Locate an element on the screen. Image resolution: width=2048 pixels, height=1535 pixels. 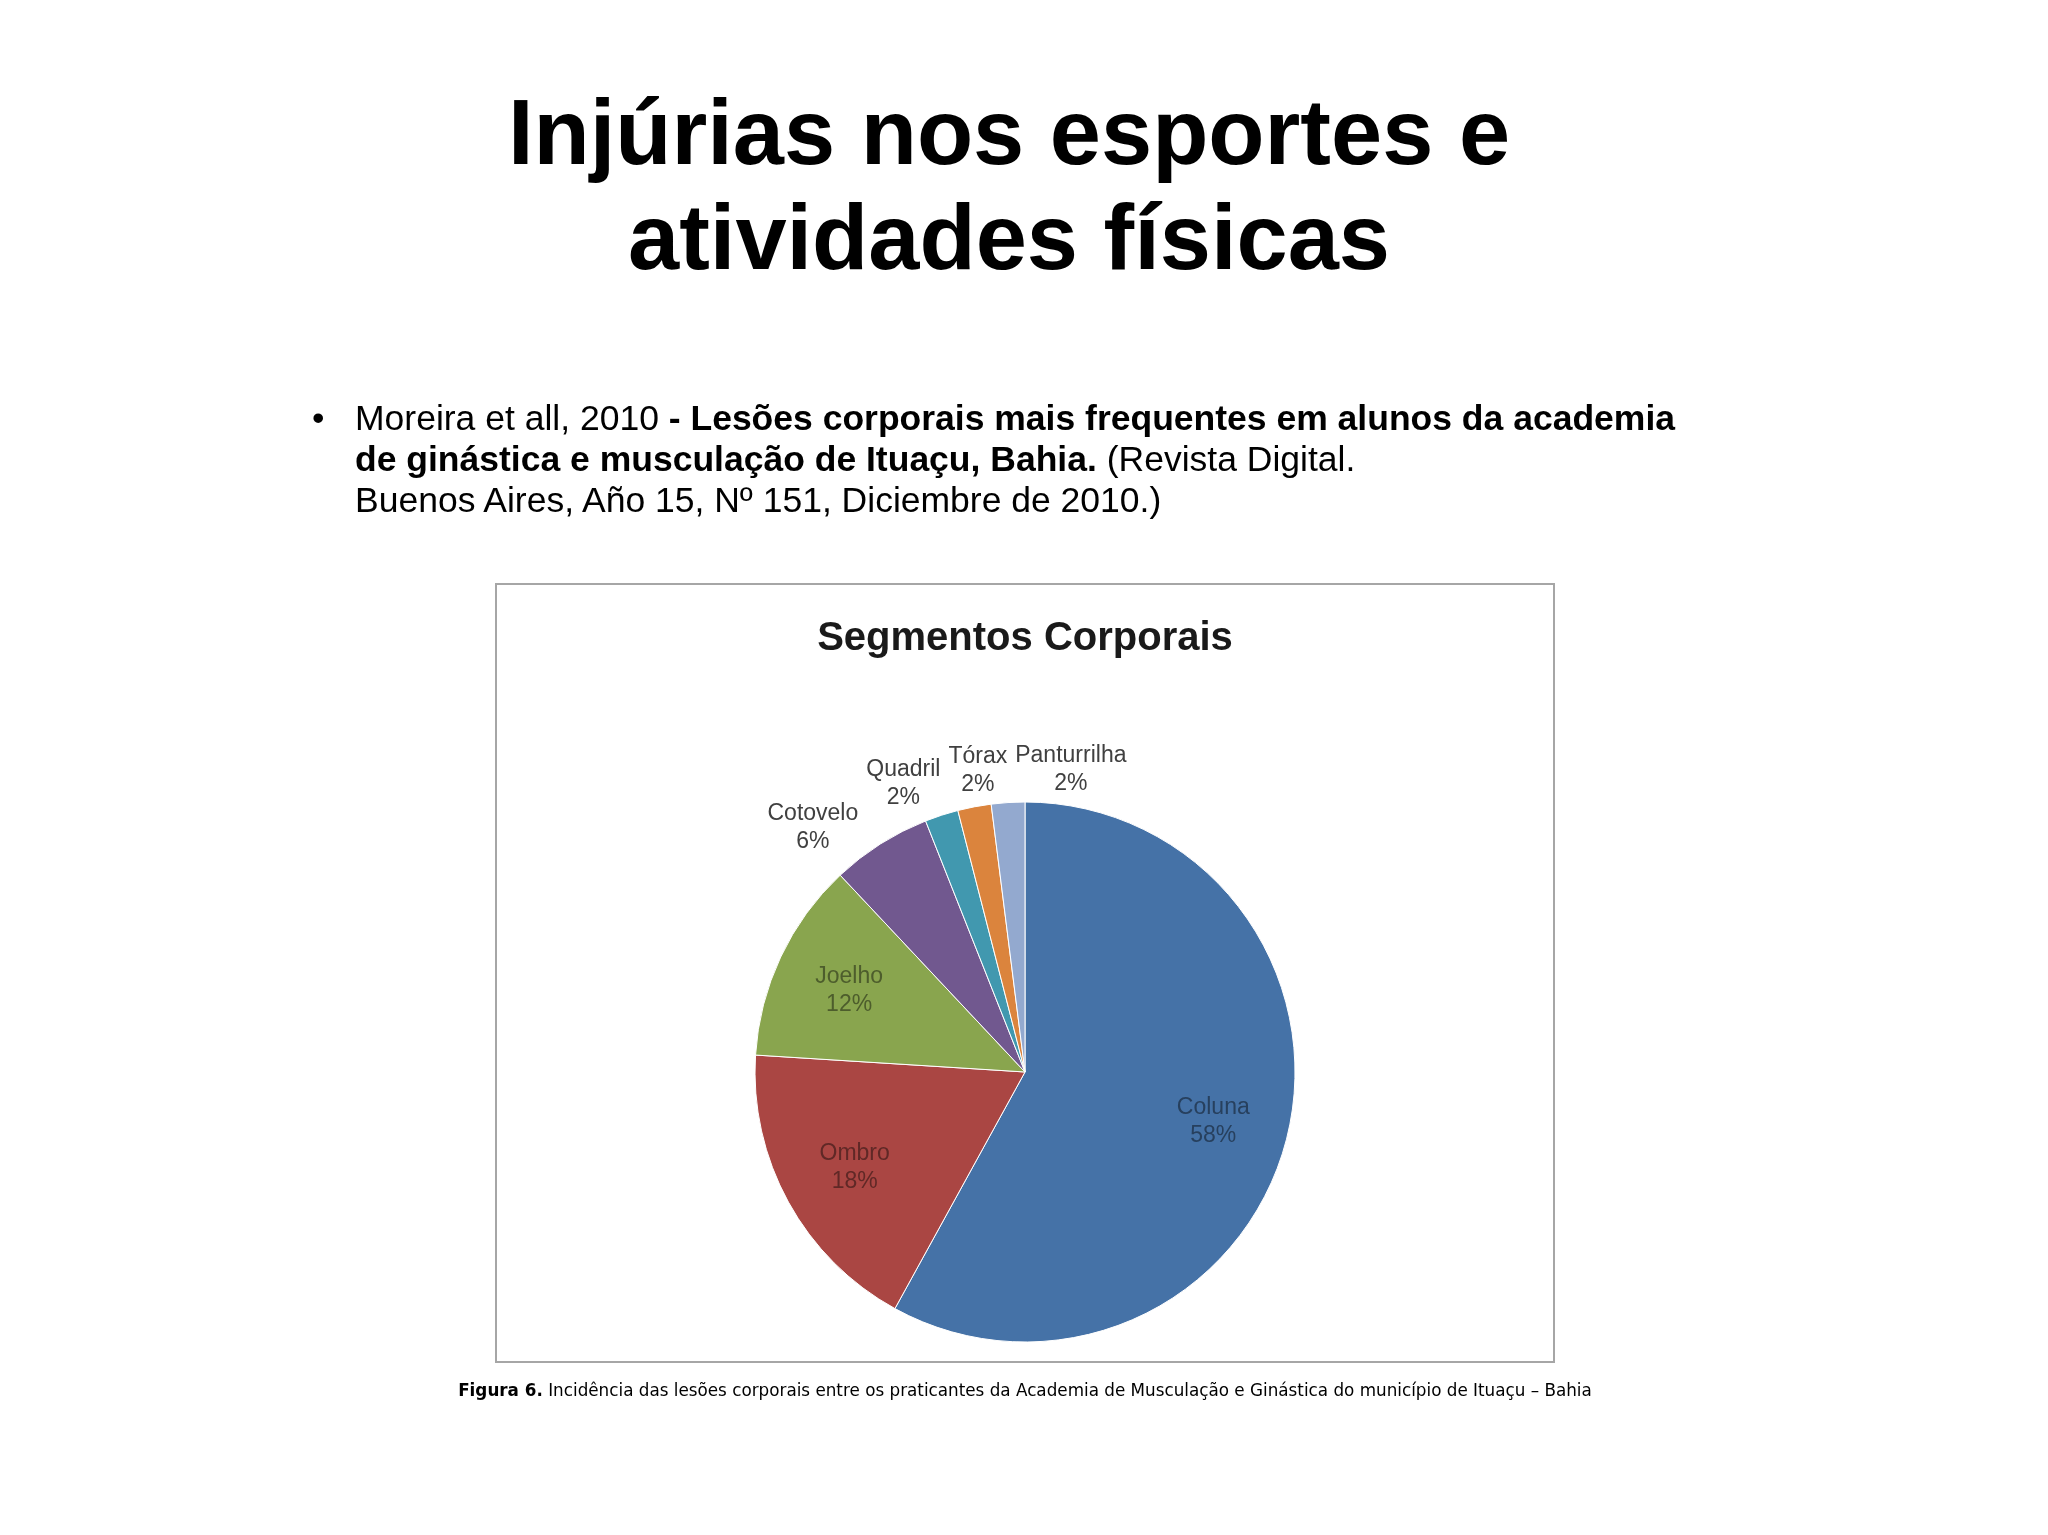
text: (Revista Digital. is located at coordinates (1231, 459).